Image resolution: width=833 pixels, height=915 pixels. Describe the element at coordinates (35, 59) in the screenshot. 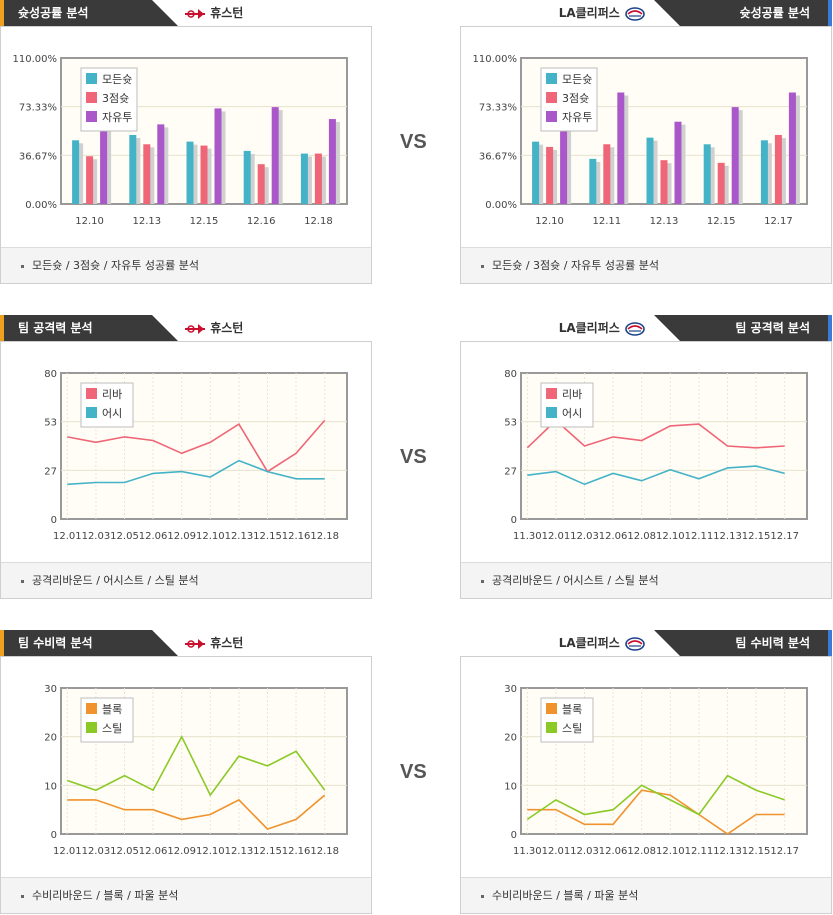

I see `y-tick-label: 110.00%` at that location.